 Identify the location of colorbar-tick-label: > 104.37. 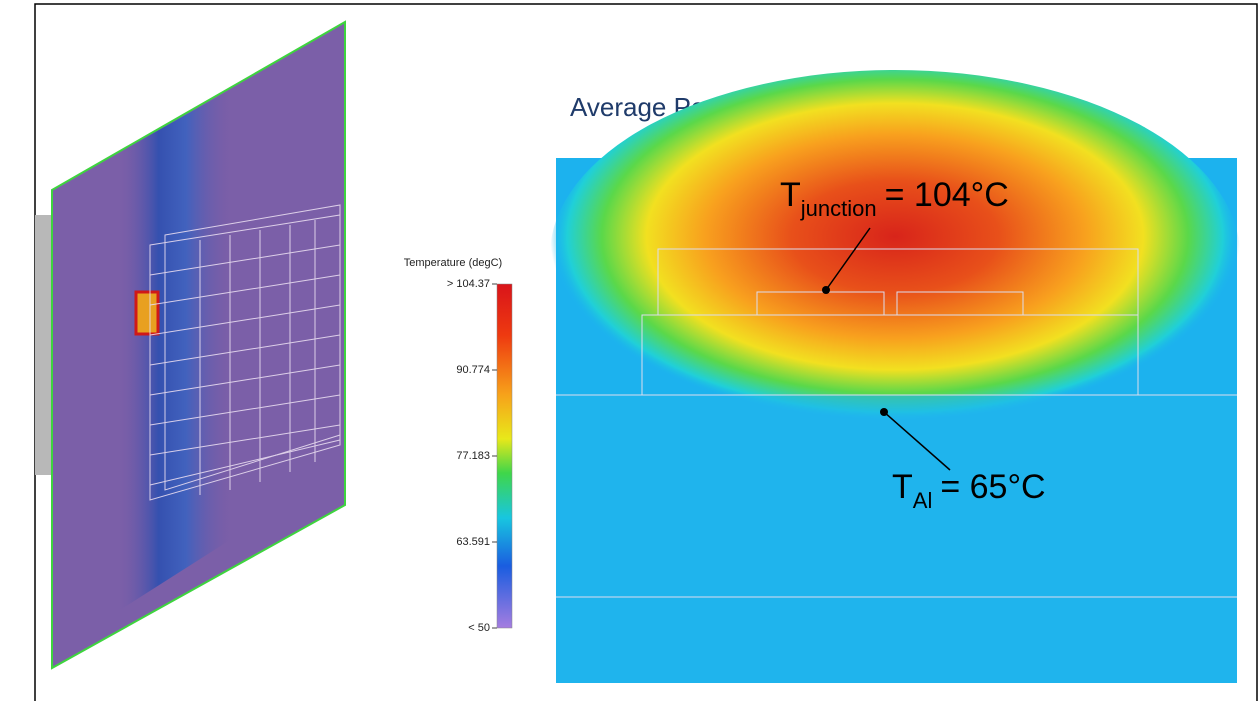
(468, 284).